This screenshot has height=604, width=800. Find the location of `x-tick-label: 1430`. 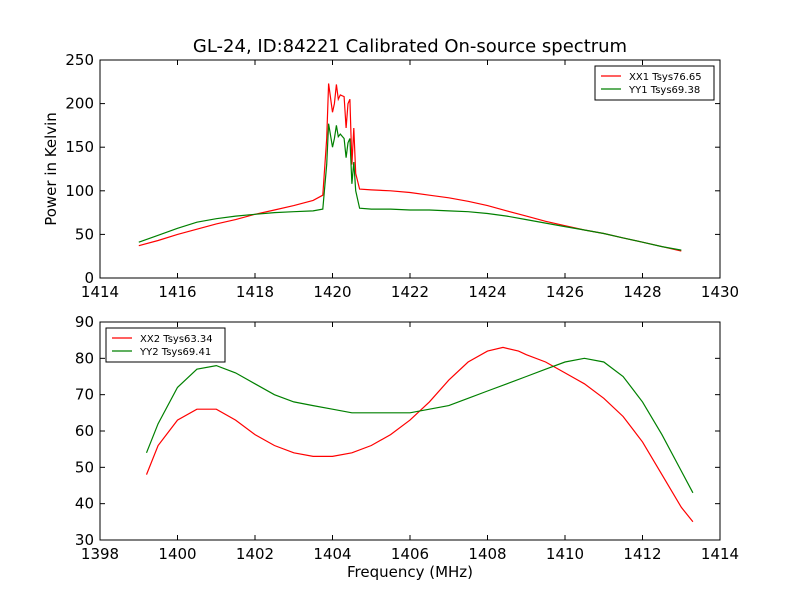

x-tick-label: 1430 is located at coordinates (720, 292).